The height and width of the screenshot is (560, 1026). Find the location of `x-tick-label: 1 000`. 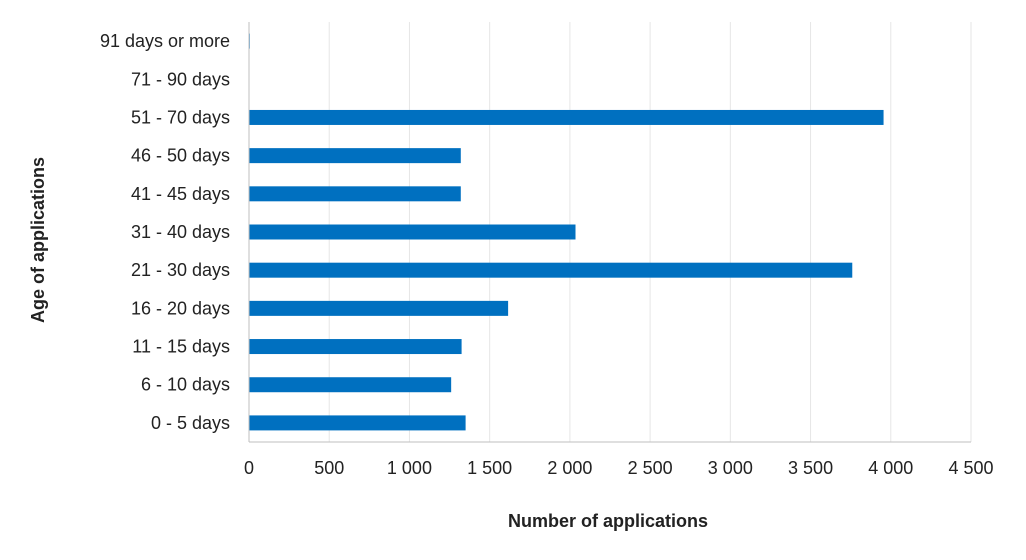

x-tick-label: 1 000 is located at coordinates (409, 468).